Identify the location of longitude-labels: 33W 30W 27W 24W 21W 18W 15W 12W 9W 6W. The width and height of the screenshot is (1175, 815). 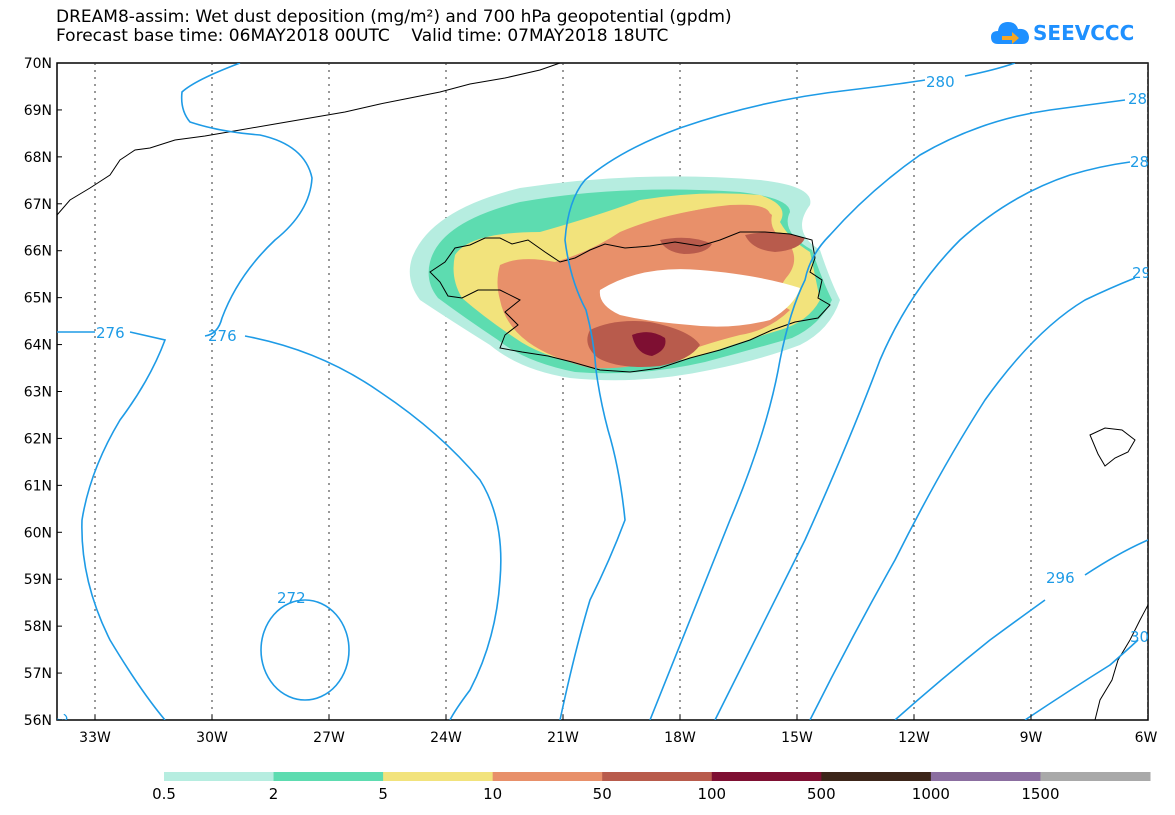
(618, 730).